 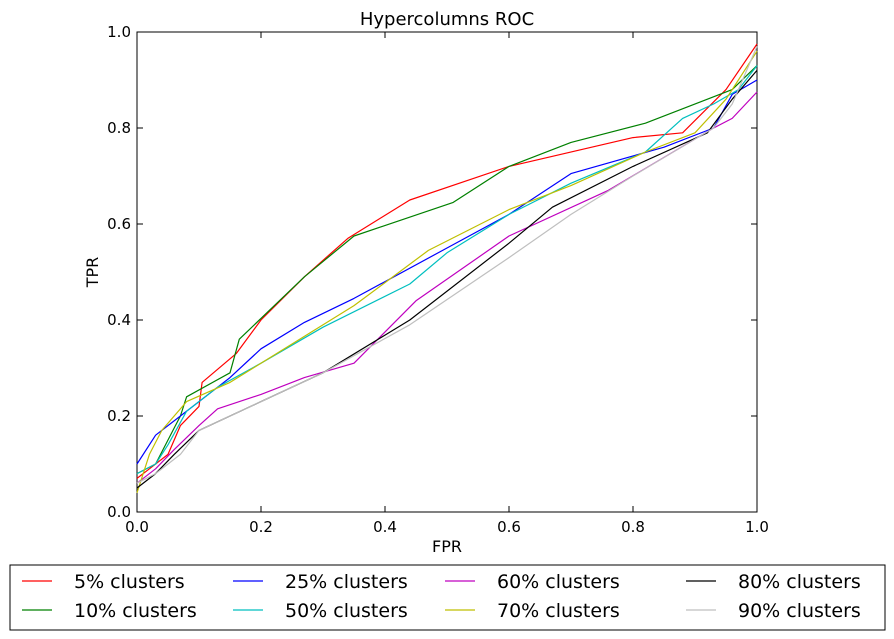 What do you see at coordinates (119, 512) in the screenshot?
I see `y-tick-label-0: 0.0` at bounding box center [119, 512].